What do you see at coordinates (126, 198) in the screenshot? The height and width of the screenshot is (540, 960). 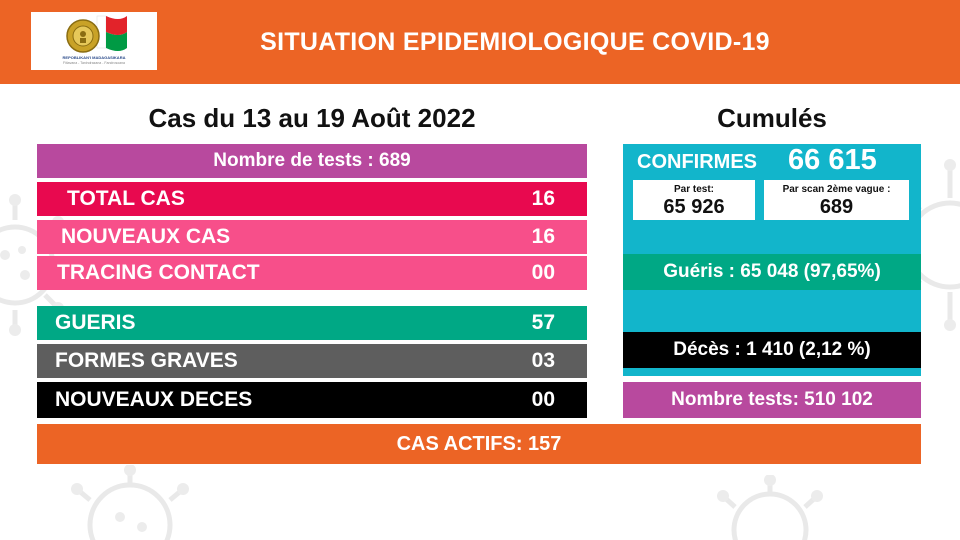 I see `row-label: TOTAL CAS` at bounding box center [126, 198].